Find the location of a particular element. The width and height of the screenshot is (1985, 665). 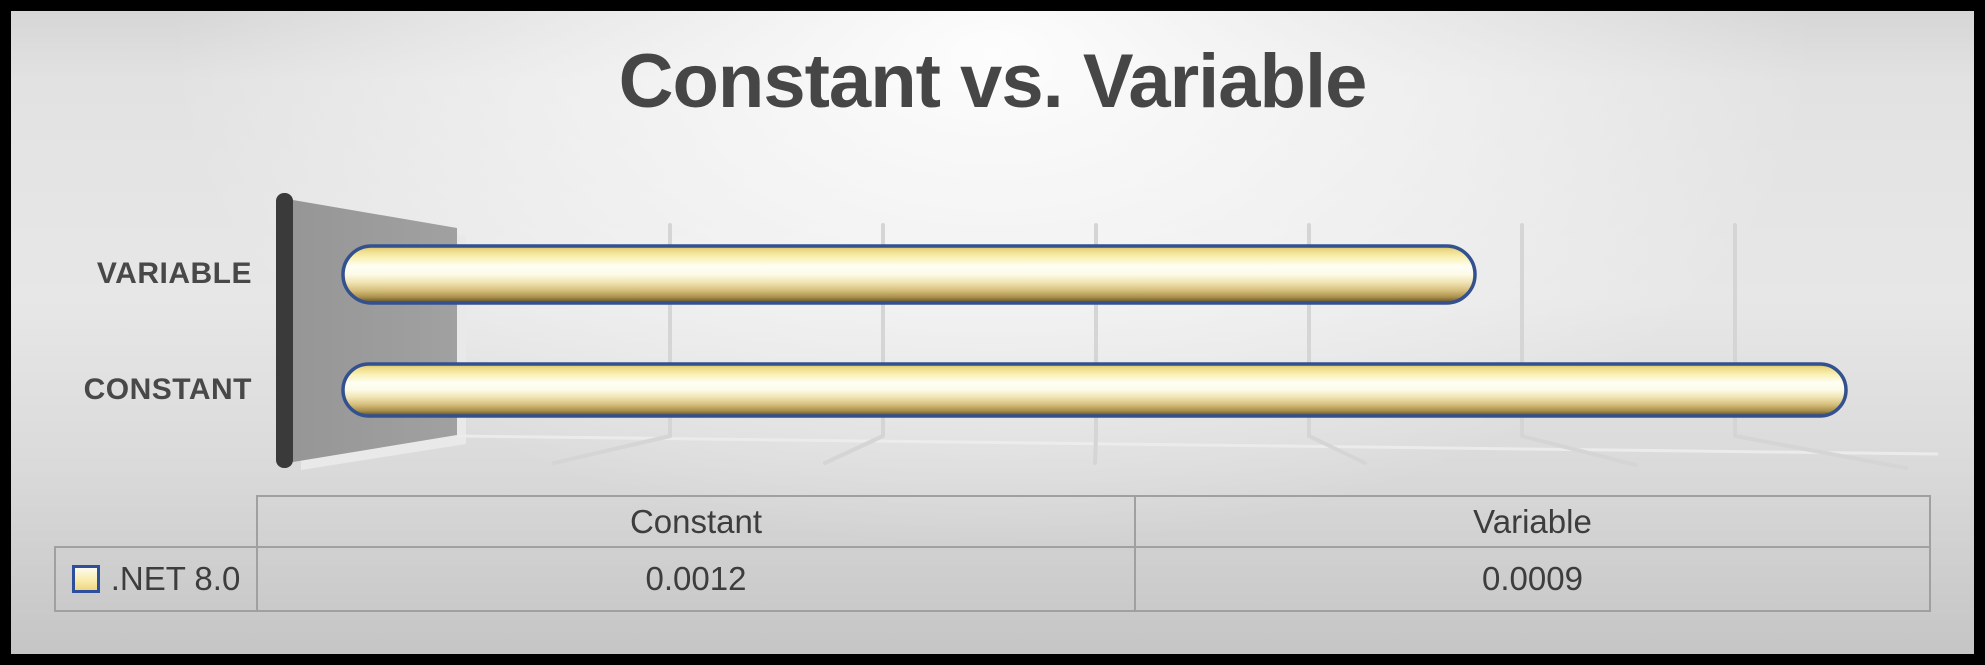

floor-edge-line is located at coordinates (1197, 445).